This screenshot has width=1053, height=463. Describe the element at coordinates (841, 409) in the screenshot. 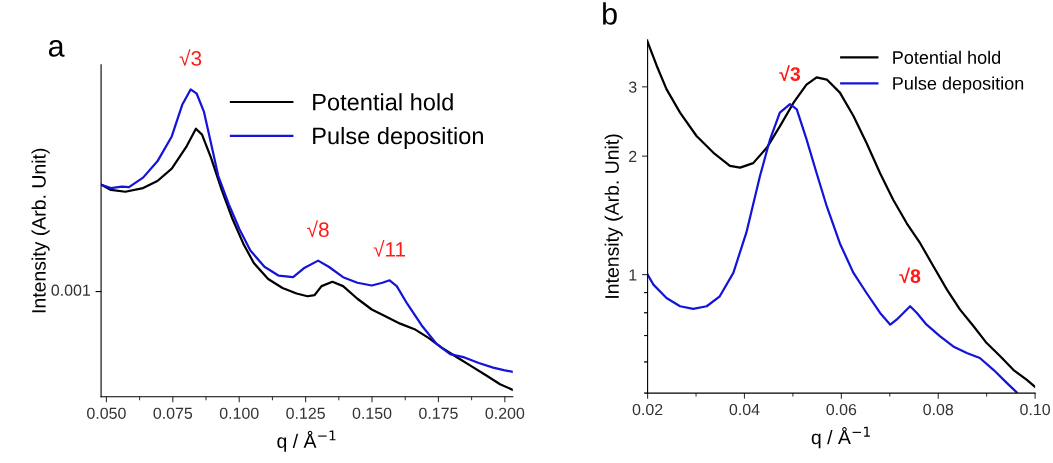

I see `x-tick-label: 0.06` at that location.